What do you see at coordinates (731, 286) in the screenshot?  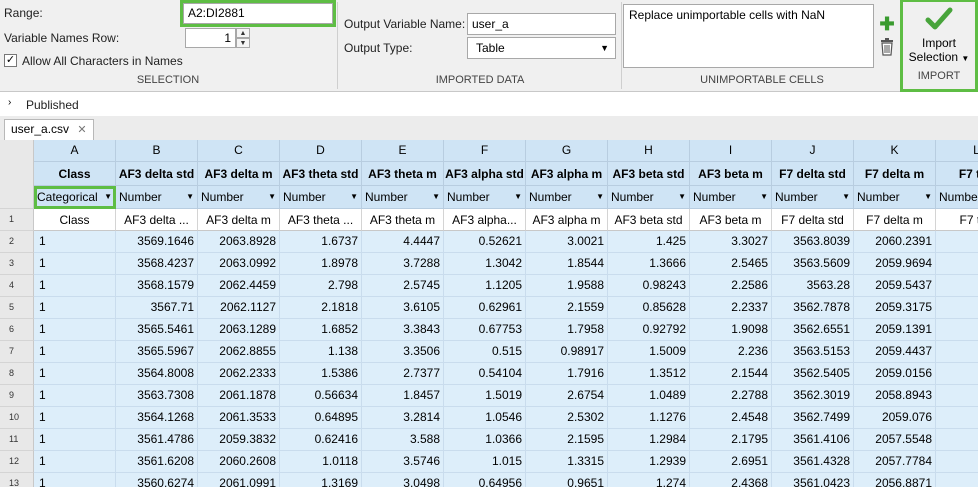 I see `table-cell: 2.2586` at bounding box center [731, 286].